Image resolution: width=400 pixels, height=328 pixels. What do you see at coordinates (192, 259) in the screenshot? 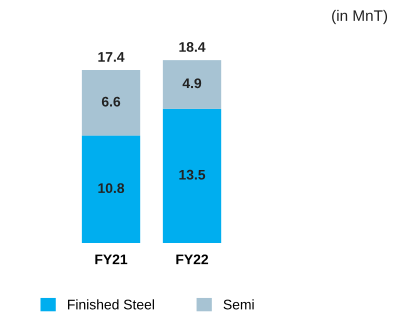
I see `x-tick-label: FY22` at bounding box center [192, 259].